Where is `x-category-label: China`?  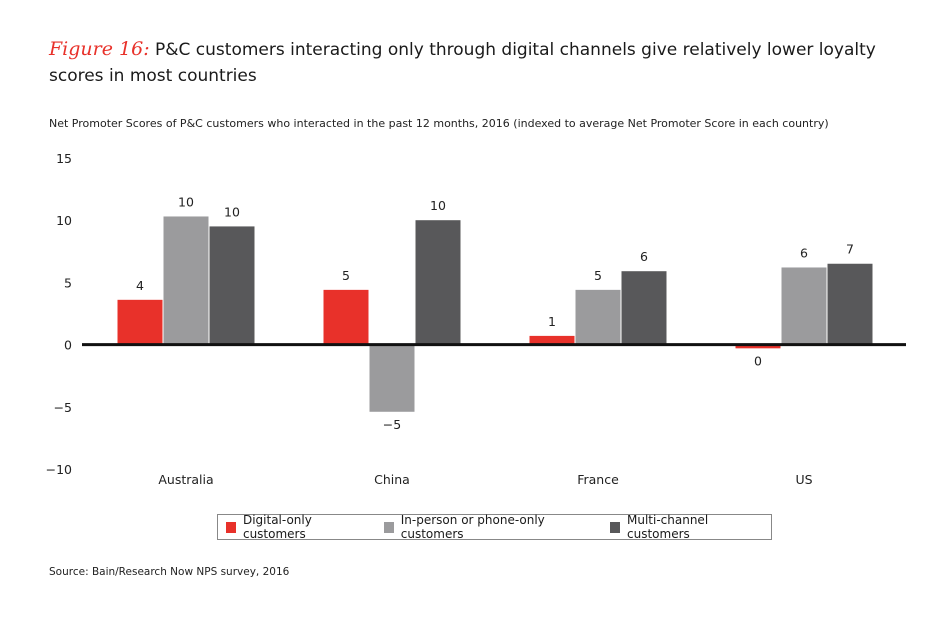 x-category-label: China is located at coordinates (392, 479).